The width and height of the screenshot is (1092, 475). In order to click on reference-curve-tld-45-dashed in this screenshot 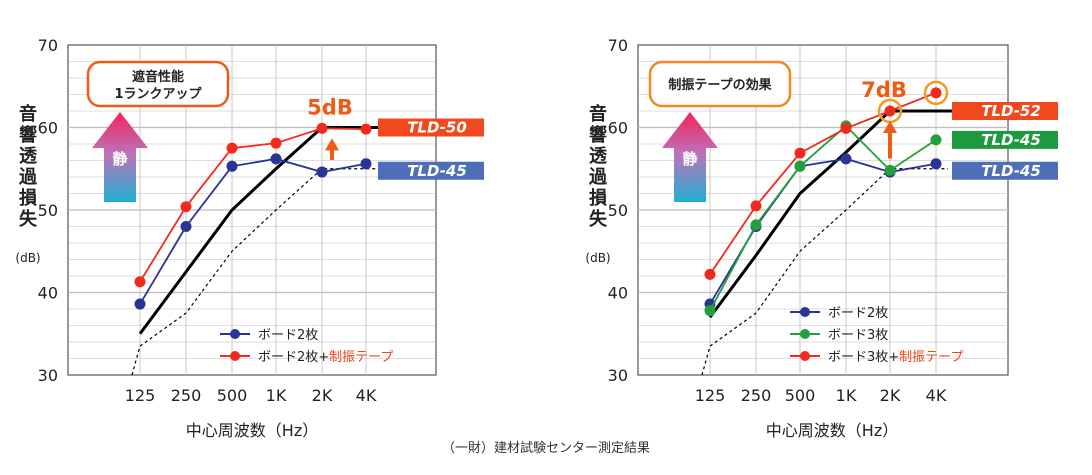, I will do `click(254, 272)`.